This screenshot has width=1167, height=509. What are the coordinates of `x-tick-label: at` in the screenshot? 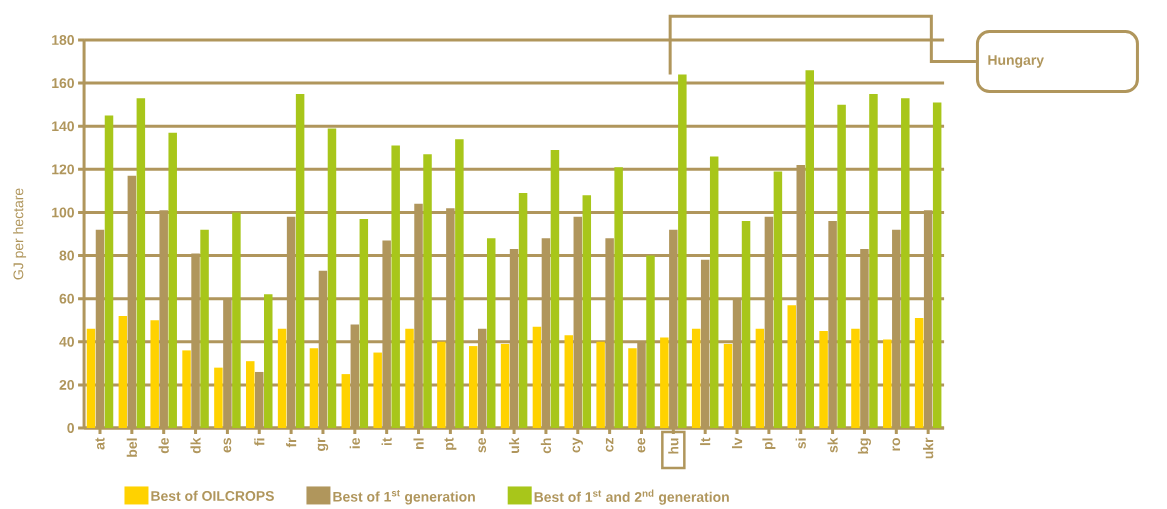 It's located at (100, 443).